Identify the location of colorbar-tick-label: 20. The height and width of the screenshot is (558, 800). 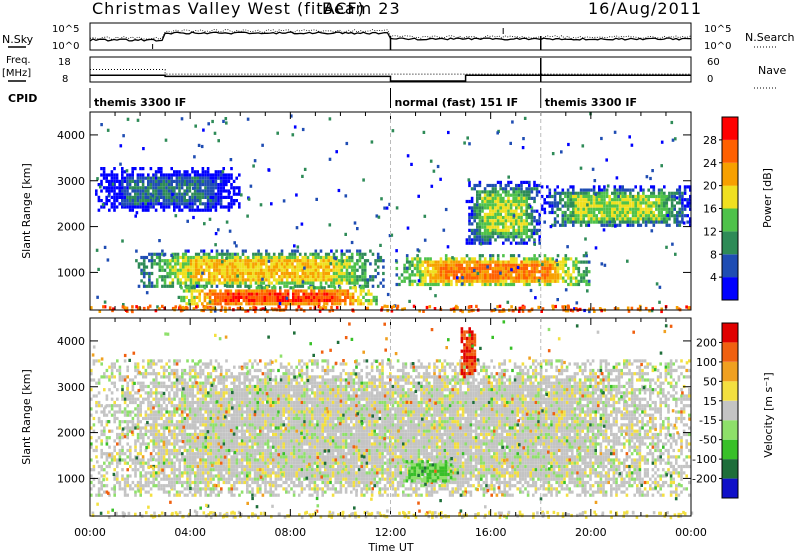
(710, 186).